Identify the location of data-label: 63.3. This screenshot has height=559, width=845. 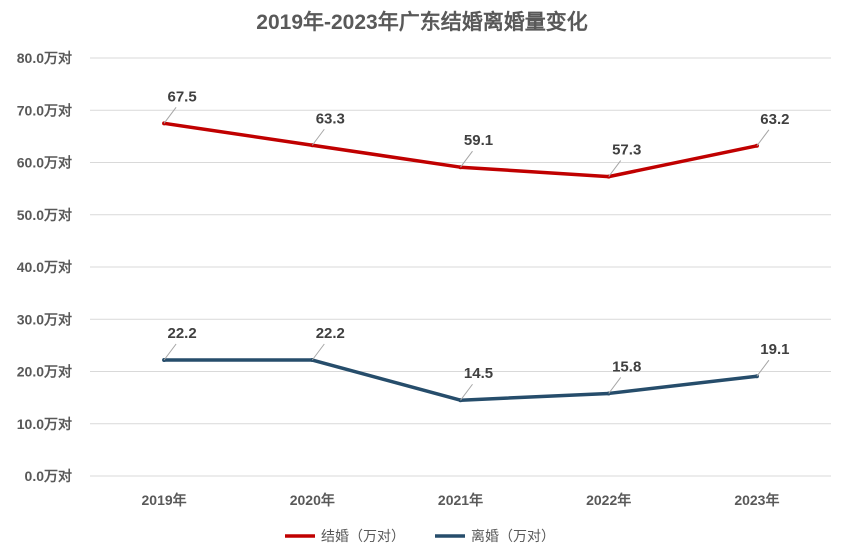
(330, 118).